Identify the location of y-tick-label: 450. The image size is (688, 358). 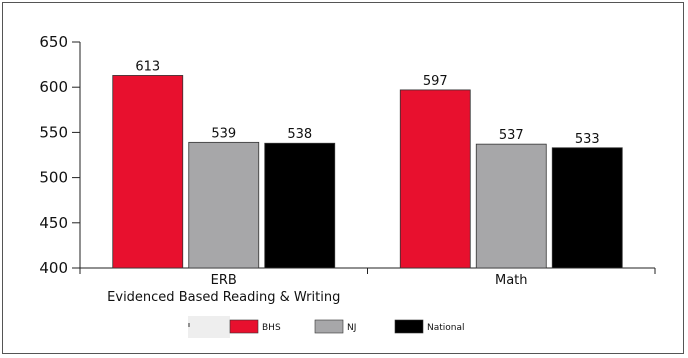
(53, 223).